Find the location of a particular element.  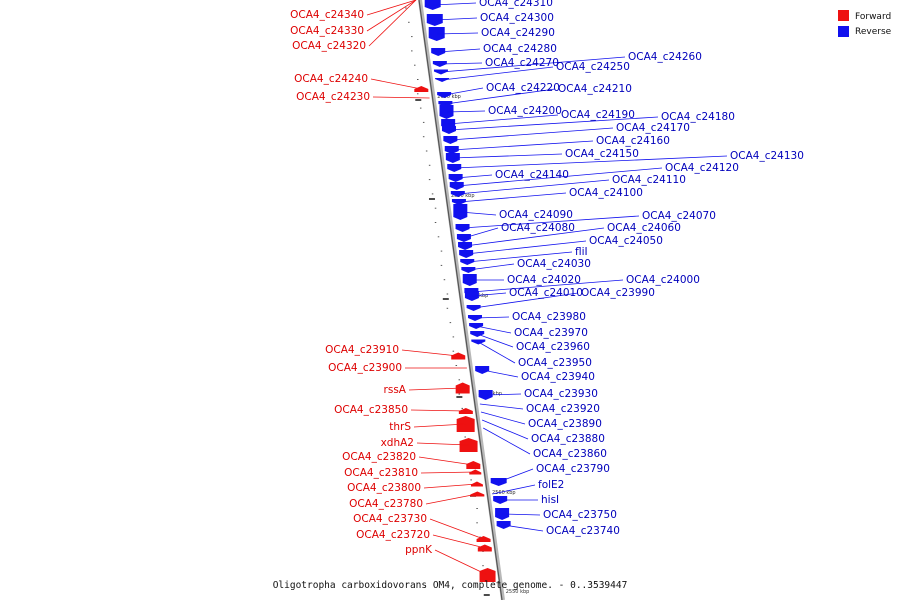

gene-label-reverse: OCA4_c24180 is located at coordinates (698, 117).